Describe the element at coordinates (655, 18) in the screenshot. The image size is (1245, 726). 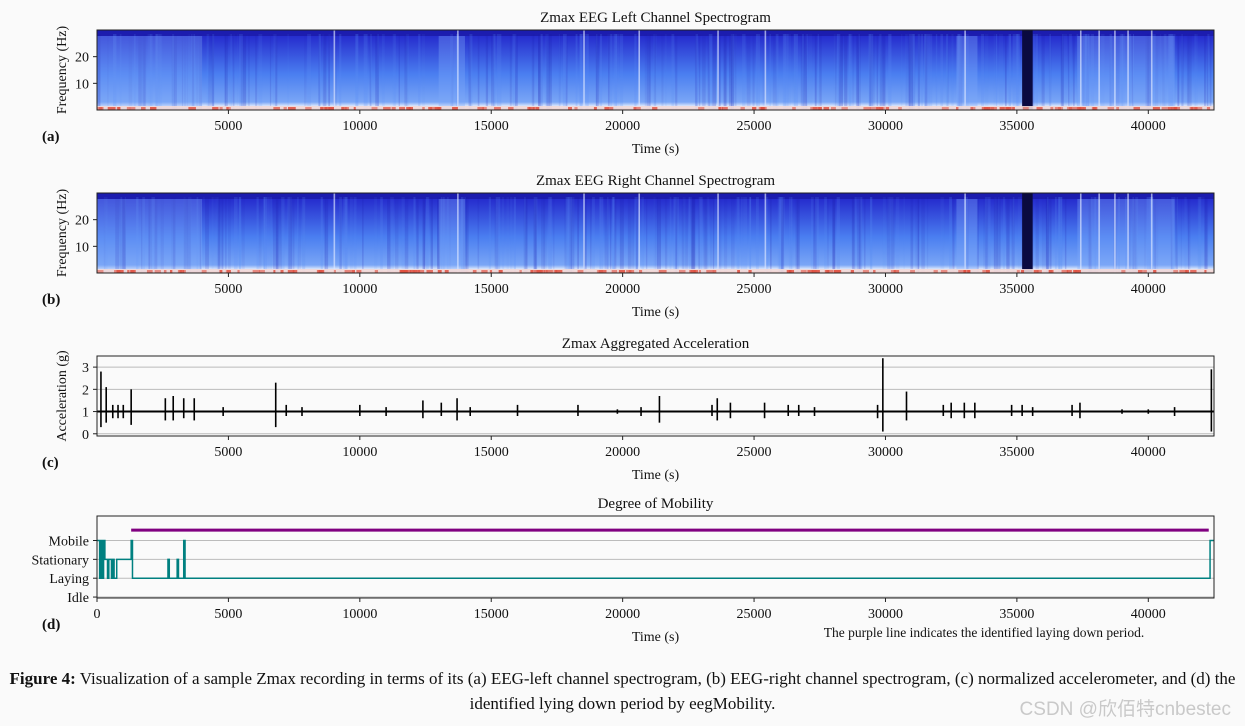
I see `panel-title: Zmax EEG Left Channel Spectrogram` at that location.